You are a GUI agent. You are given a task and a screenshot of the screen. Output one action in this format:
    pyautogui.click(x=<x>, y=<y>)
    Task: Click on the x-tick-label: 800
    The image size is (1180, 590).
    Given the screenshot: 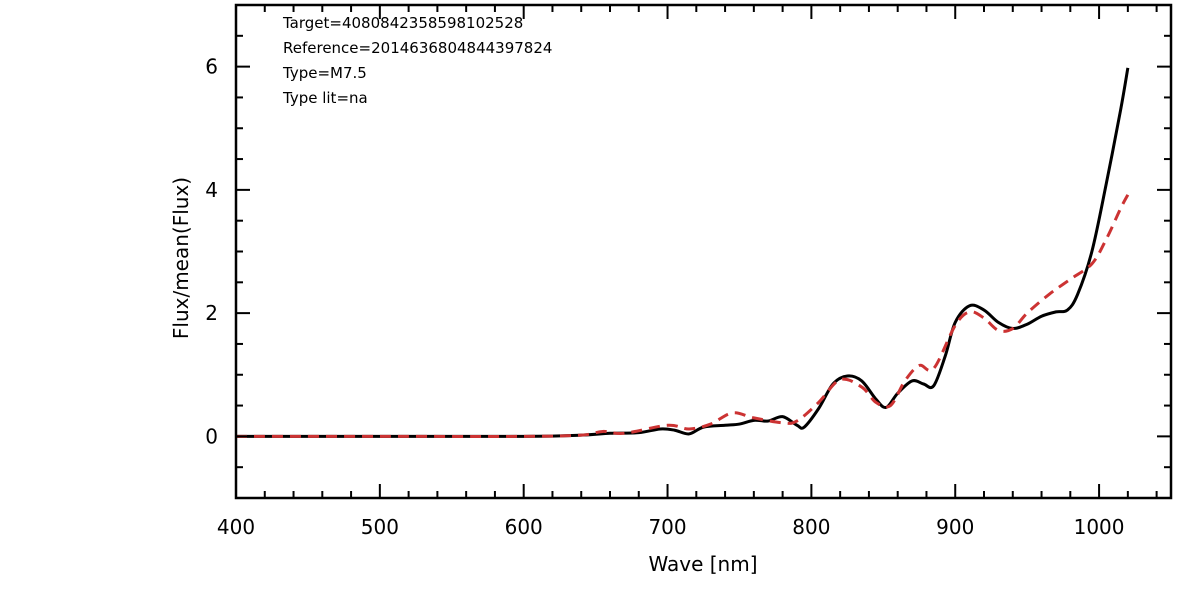 What is the action you would take?
    pyautogui.click(x=811, y=527)
    